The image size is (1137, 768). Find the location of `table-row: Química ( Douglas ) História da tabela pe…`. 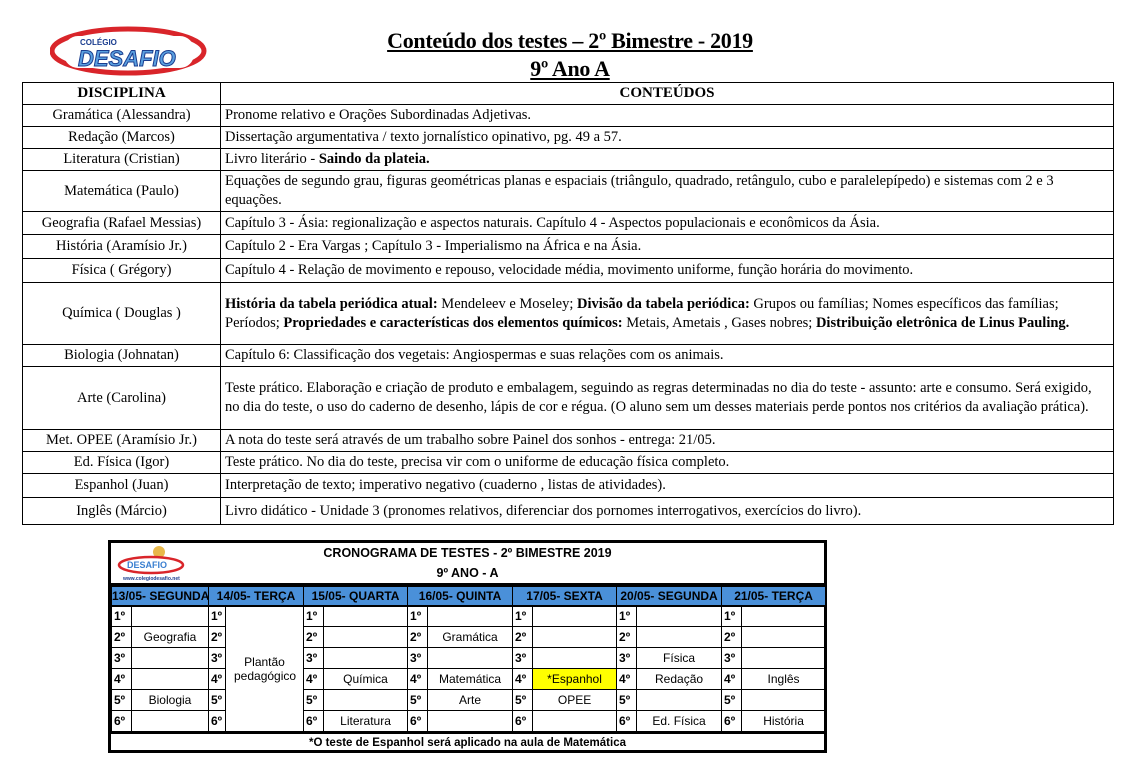

table-row: Química ( Douglas ) História da tabela pe… is located at coordinates (568, 313).